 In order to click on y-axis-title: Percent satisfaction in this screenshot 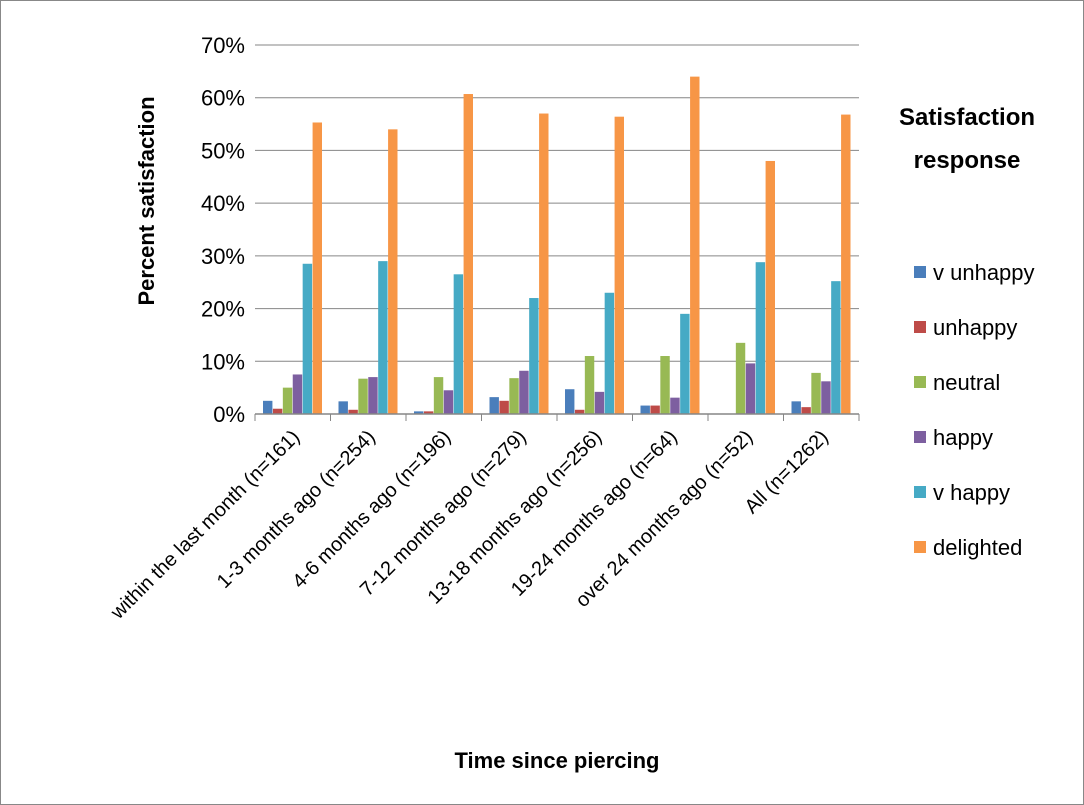, I will do `click(146, 200)`.